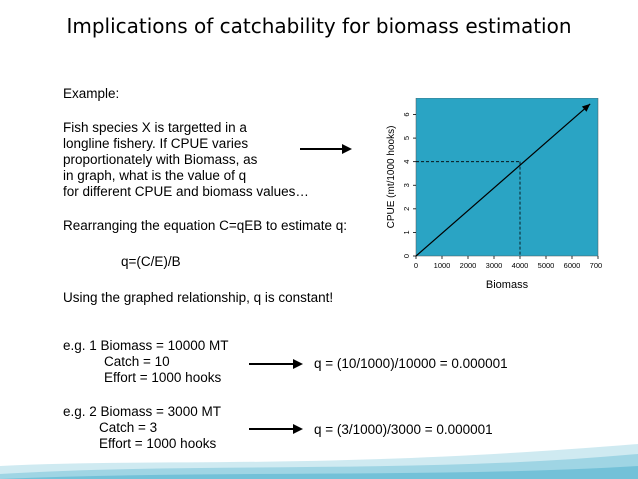  What do you see at coordinates (468, 265) in the screenshot?
I see `x-tick-label: 2000` at bounding box center [468, 265].